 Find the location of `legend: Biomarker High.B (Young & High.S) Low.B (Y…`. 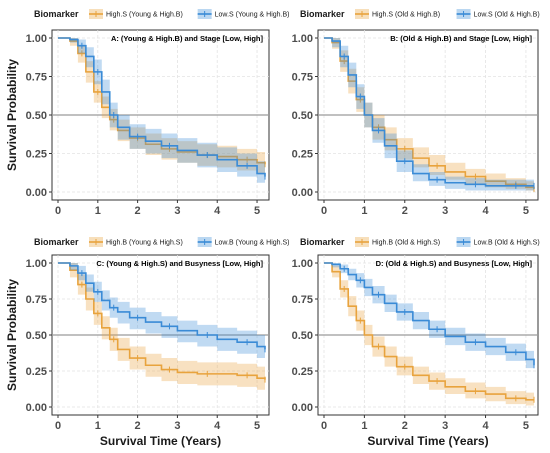

legend: Biomarker High.B (Young & High.S) Low.B (Y… is located at coordinates (161, 242).